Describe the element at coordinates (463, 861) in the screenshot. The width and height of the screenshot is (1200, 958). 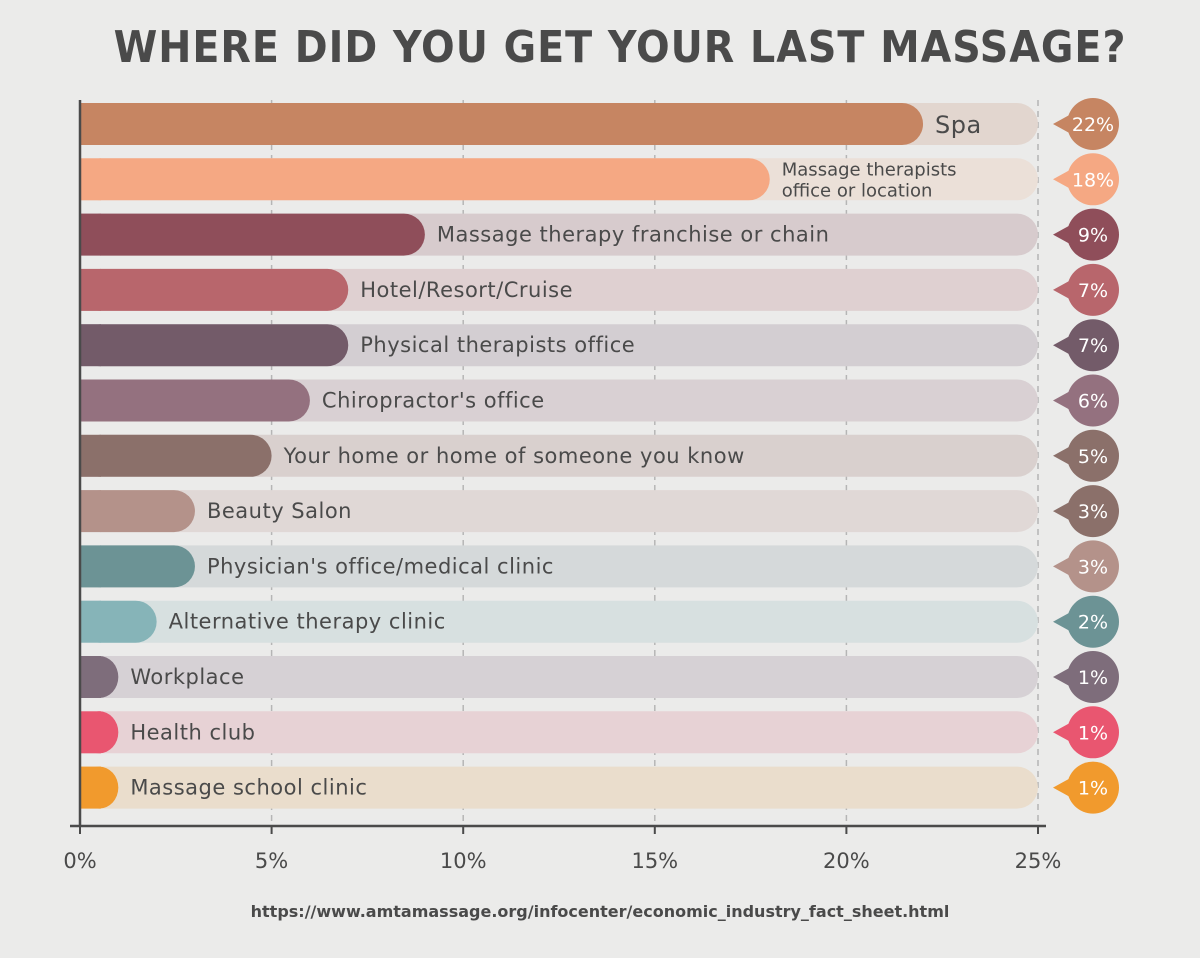
I see `x-tick-label: 10%` at that location.